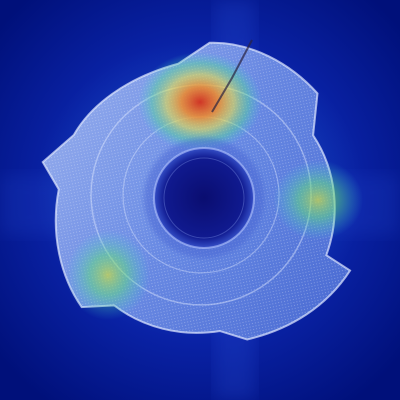 The width and height of the screenshot is (400, 400). What do you see at coordinates (200, 102) in the screenshot?
I see `hot-spot-top` at bounding box center [200, 102].